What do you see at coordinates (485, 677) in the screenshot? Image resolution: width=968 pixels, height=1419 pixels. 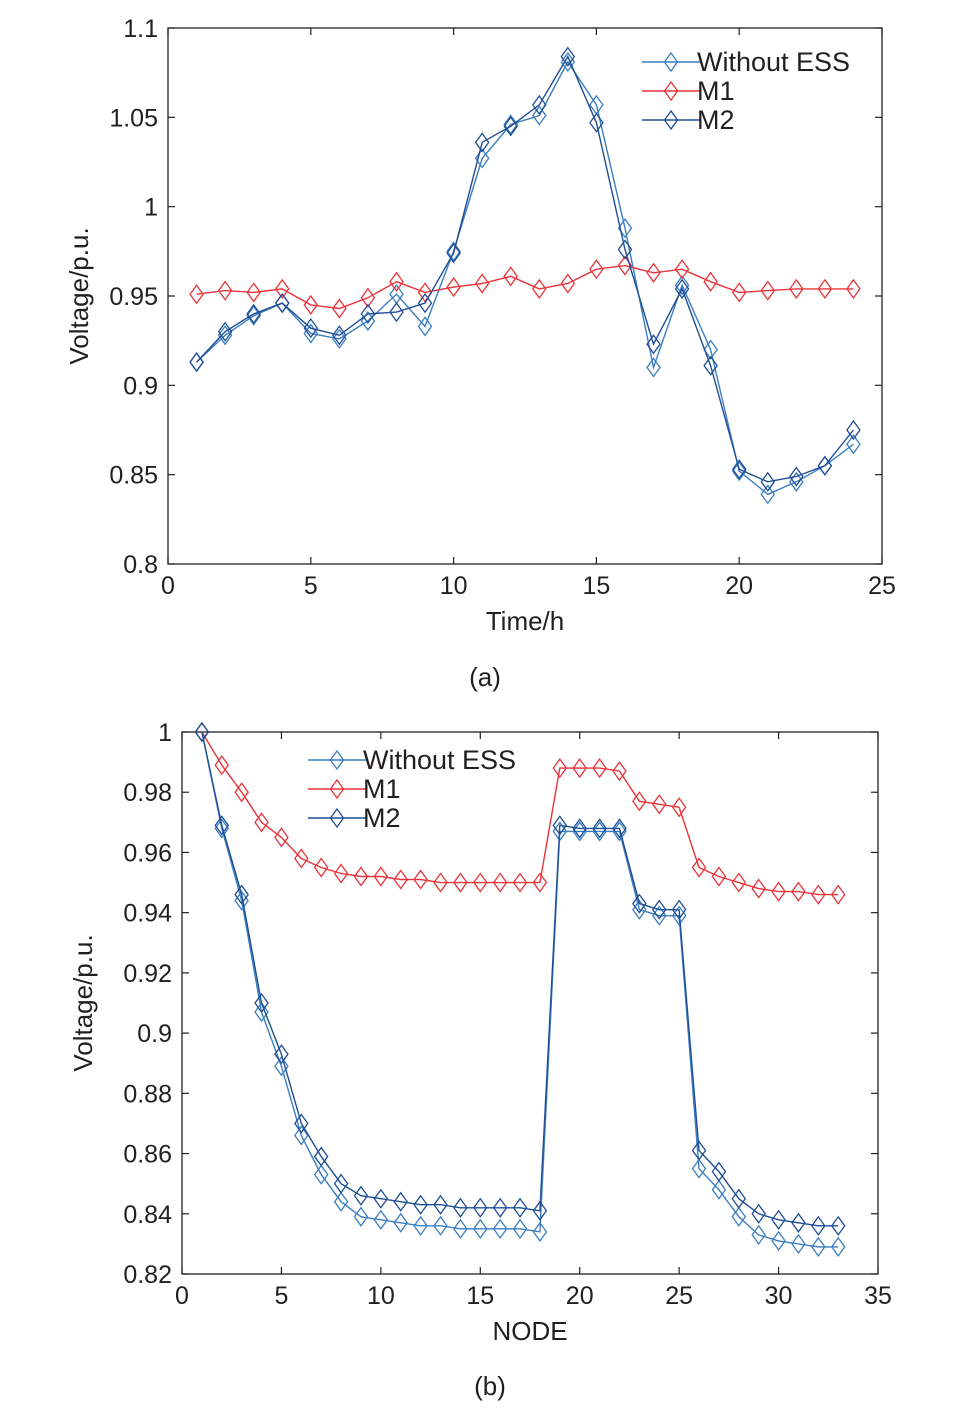 I see `panel-label: (a)` at bounding box center [485, 677].